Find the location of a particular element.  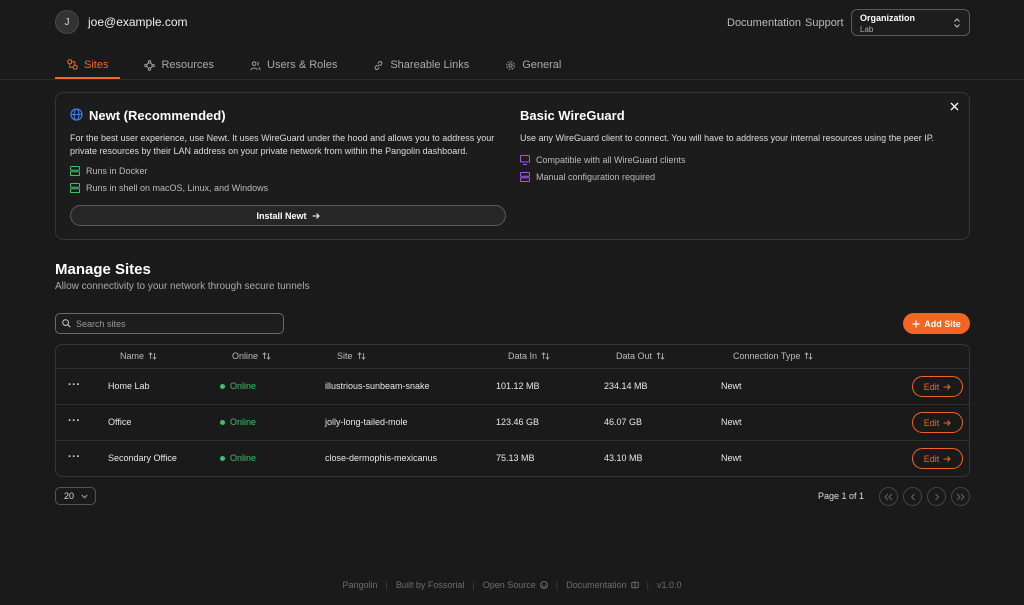

data-in: 75.13 MB is located at coordinates (515, 458).